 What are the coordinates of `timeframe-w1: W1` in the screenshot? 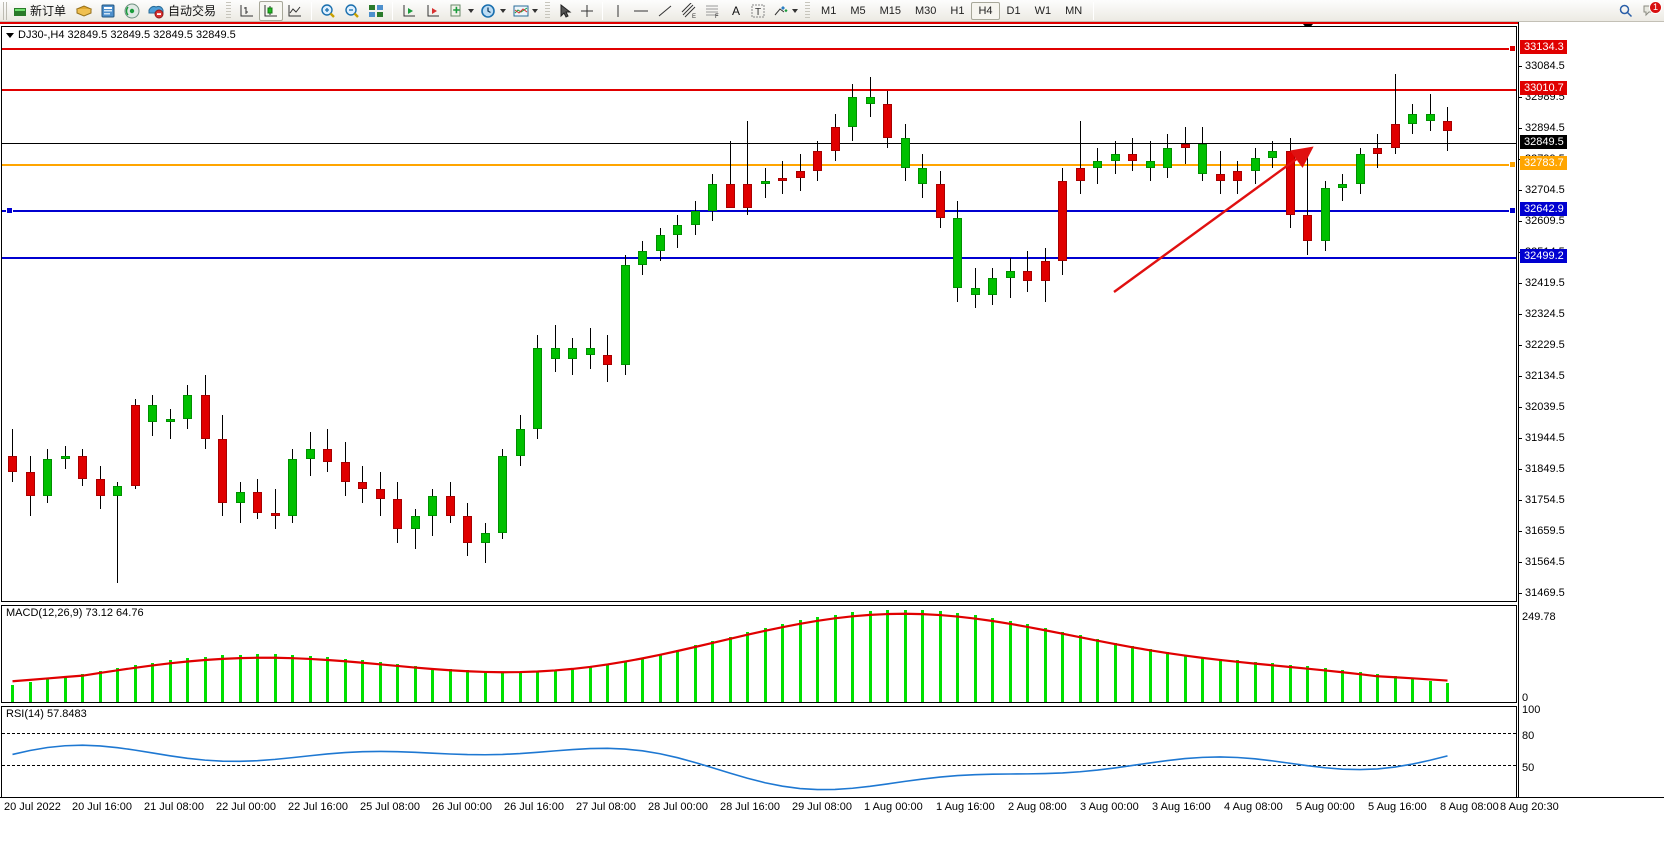 It's located at (1043, 10).